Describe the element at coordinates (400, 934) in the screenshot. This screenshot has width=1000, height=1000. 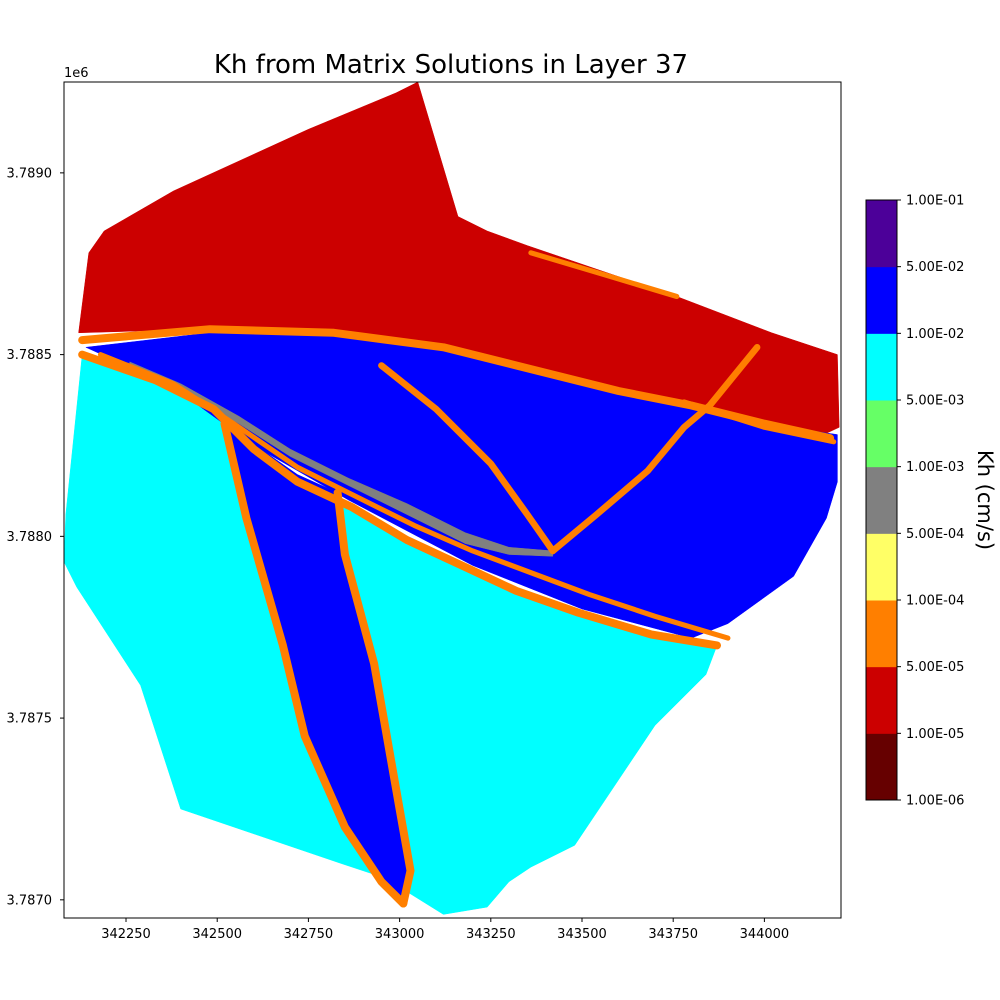
I see `x-tick-label: 343000` at that location.